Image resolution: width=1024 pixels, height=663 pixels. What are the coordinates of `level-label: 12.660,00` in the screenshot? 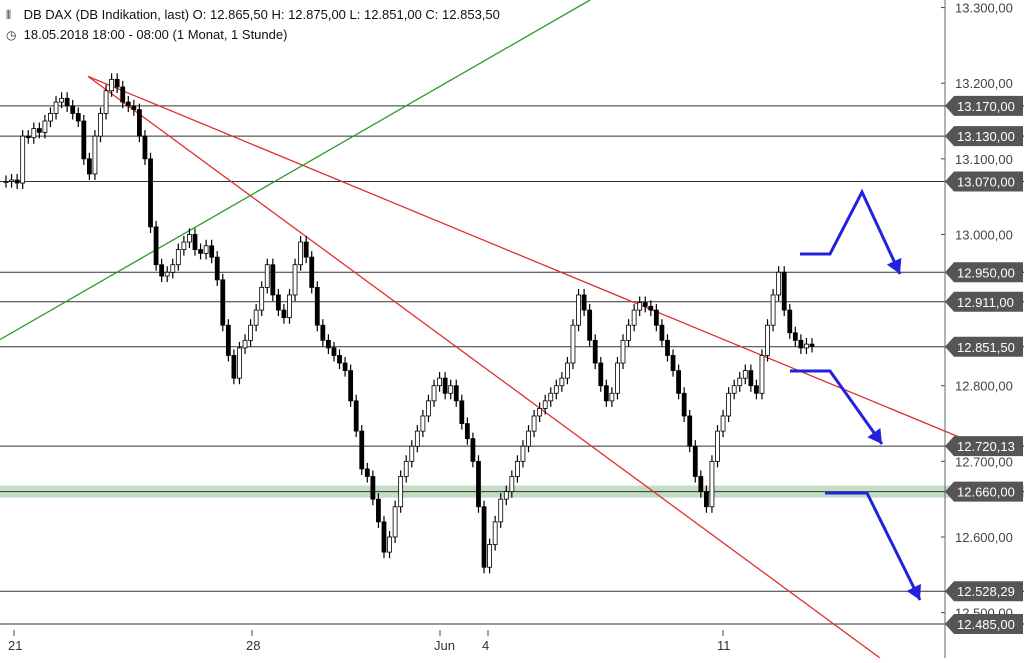 It's located at (986, 492).